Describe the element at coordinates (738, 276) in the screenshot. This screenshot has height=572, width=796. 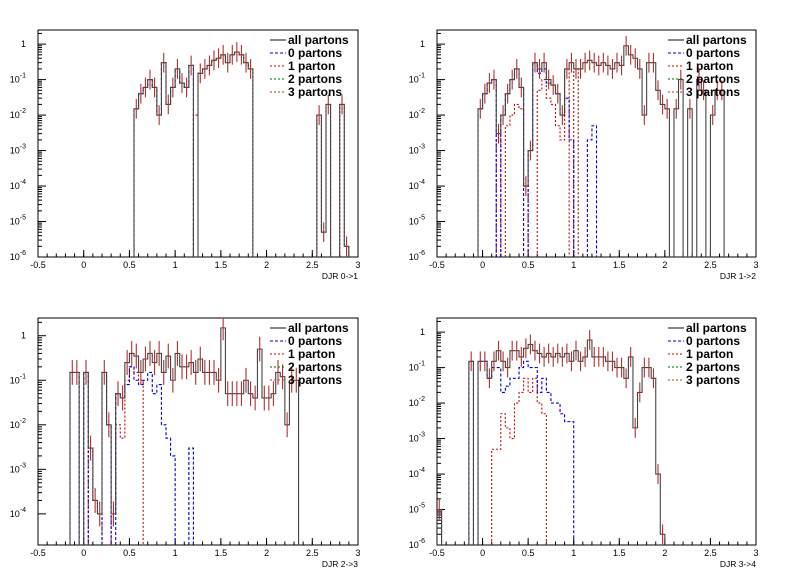
I see `x-axis-title: DJR 1->2` at that location.